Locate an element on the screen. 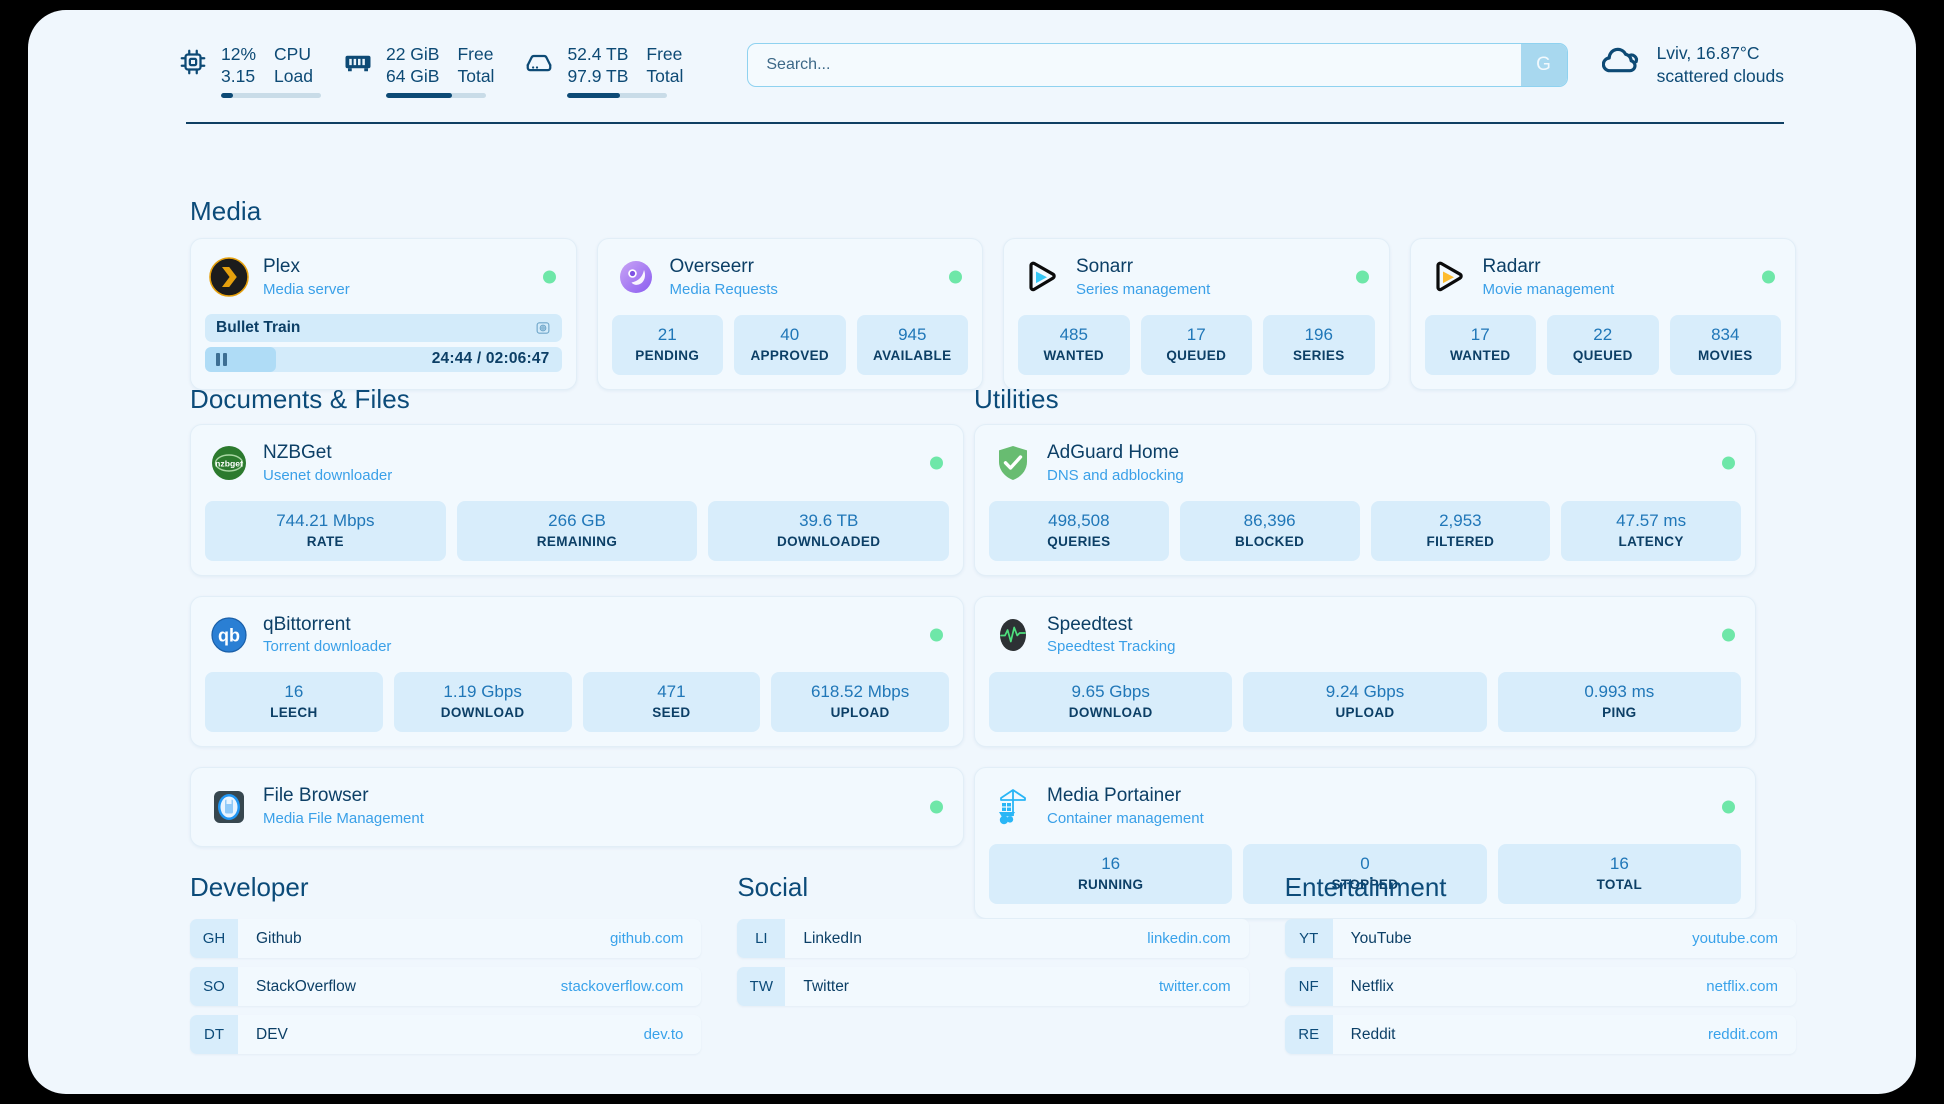  service-stat-label: LEECH is located at coordinates (294, 713).